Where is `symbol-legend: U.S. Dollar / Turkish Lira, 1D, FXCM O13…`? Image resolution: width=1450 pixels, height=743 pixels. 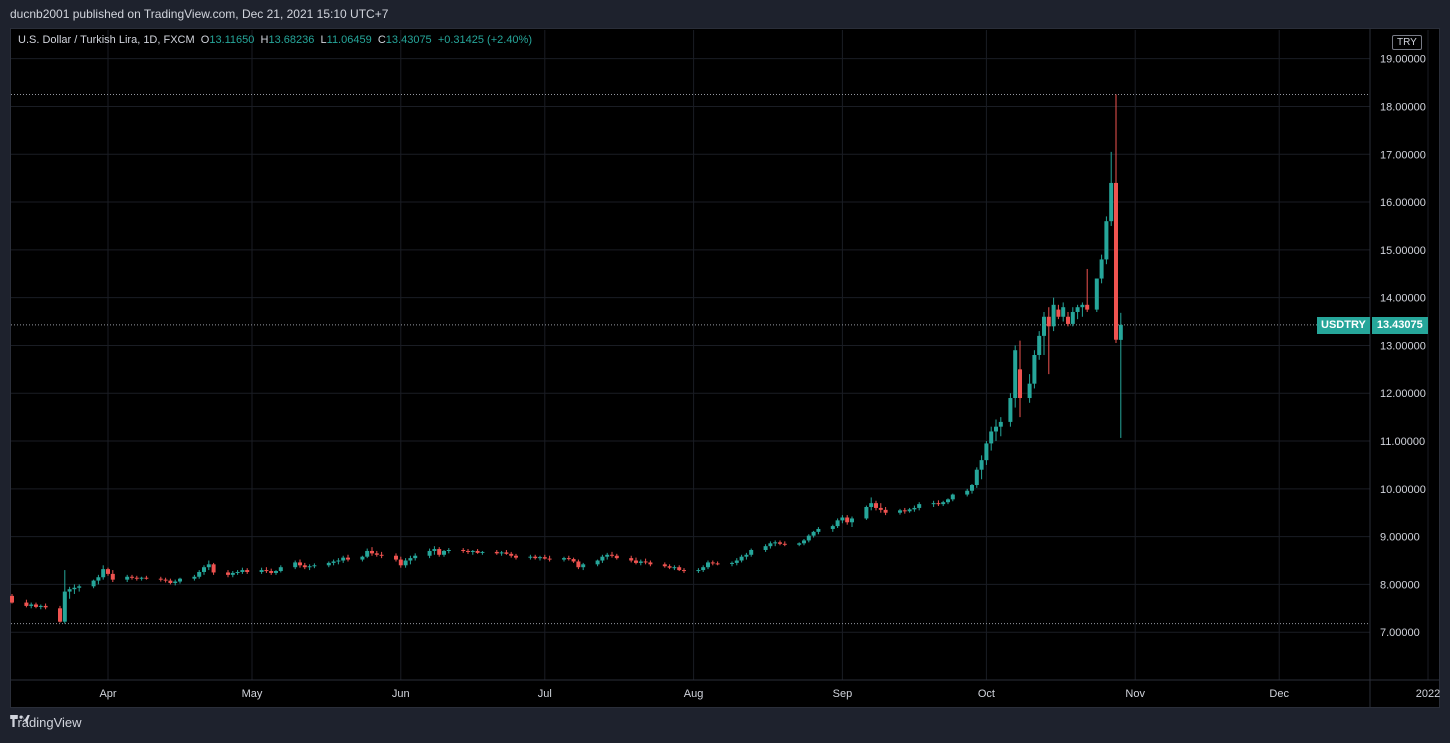 symbol-legend: U.S. Dollar / Turkish Lira, 1D, FXCM O13… is located at coordinates (275, 40).